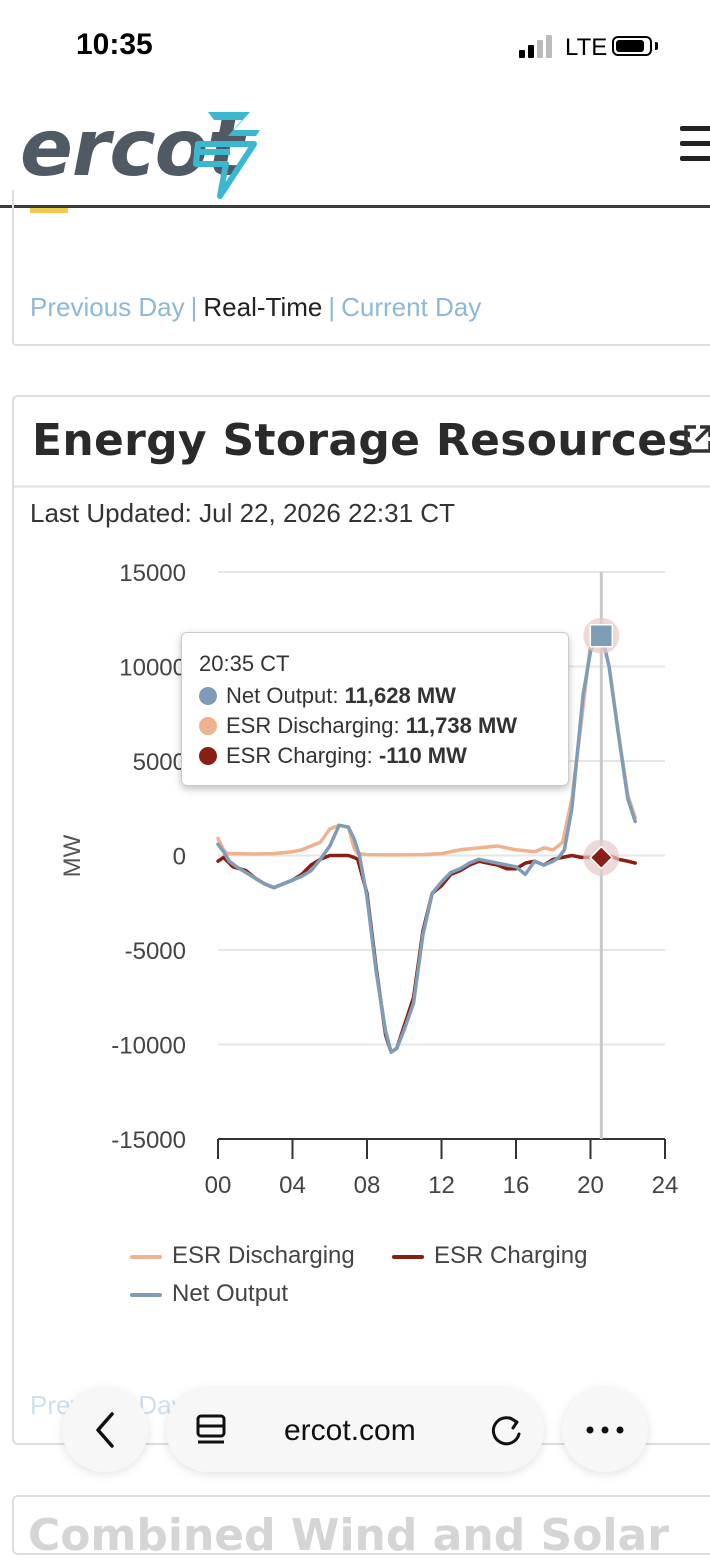  What do you see at coordinates (350, 1430) in the screenshot?
I see `url-text: ercot.com` at bounding box center [350, 1430].